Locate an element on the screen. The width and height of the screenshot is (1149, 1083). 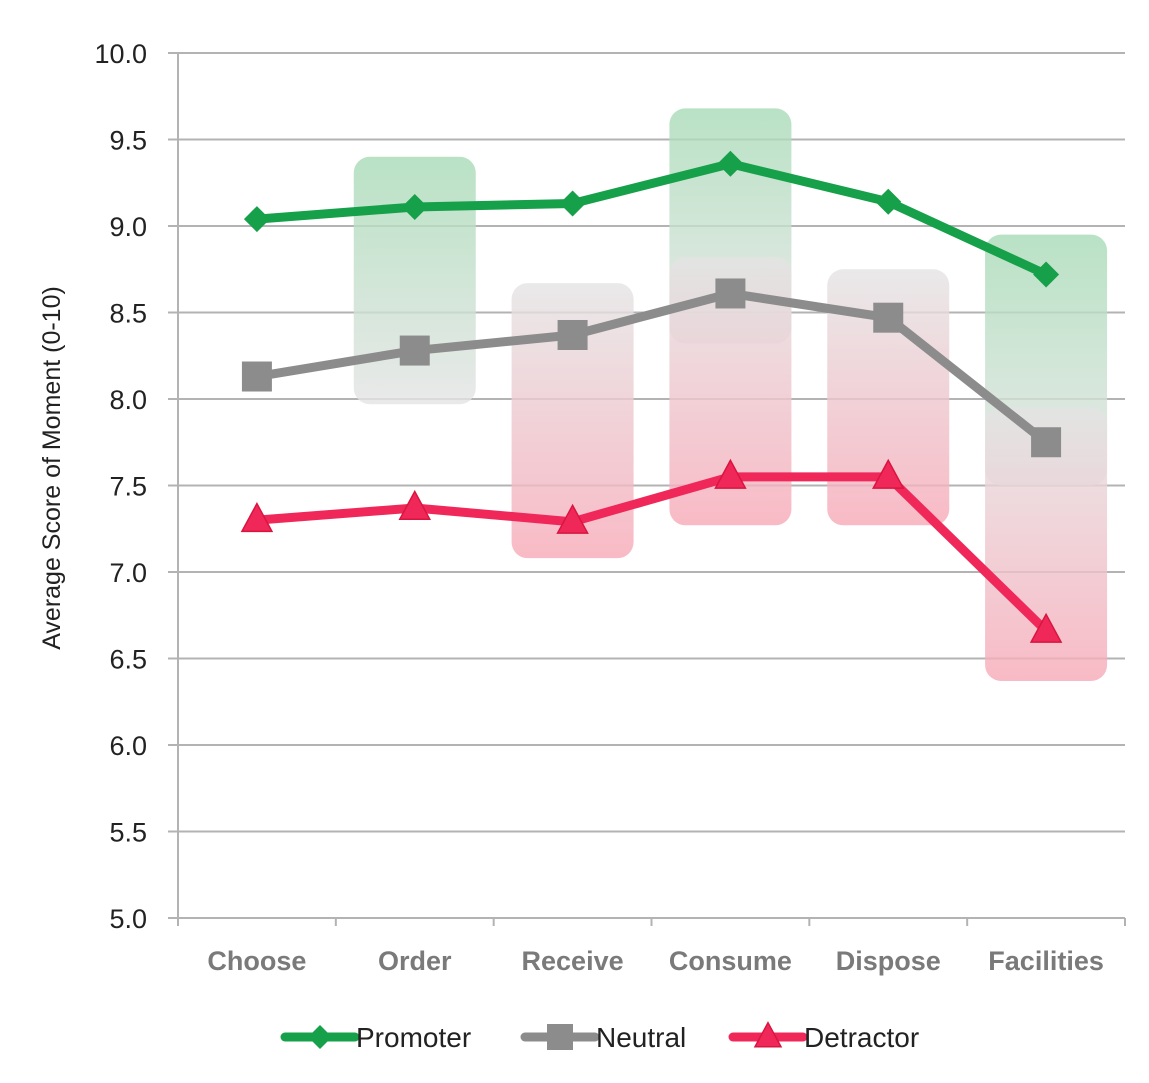
y-tick-label: 6.5 is located at coordinates (128, 660).